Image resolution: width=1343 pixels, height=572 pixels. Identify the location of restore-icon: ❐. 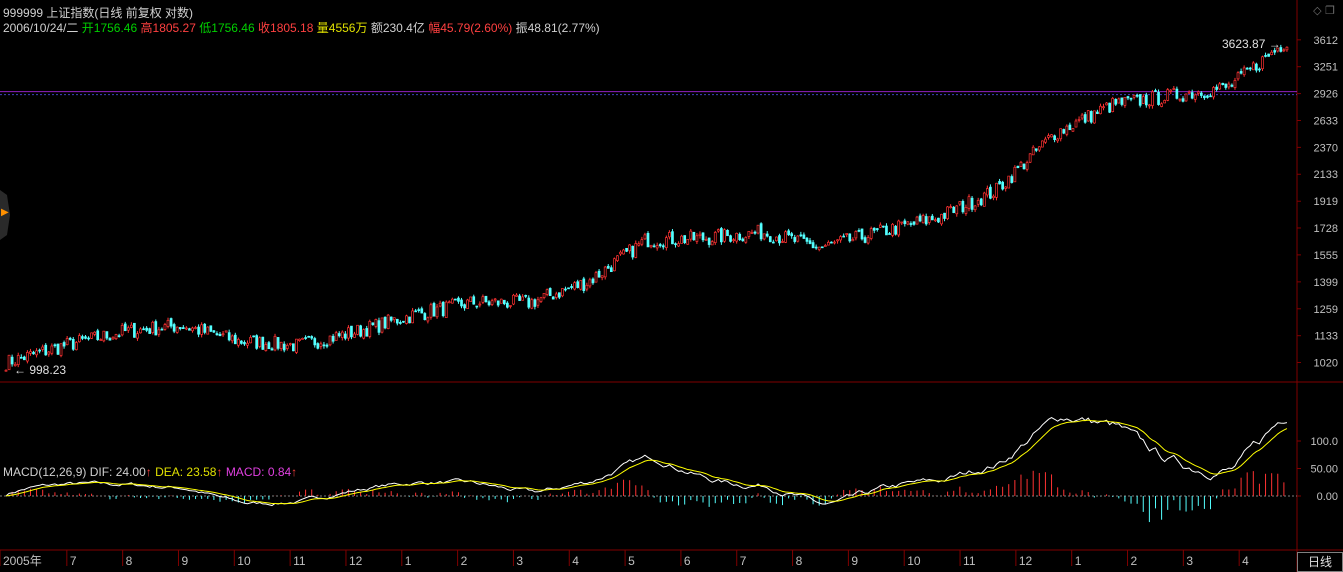
(1330, 10).